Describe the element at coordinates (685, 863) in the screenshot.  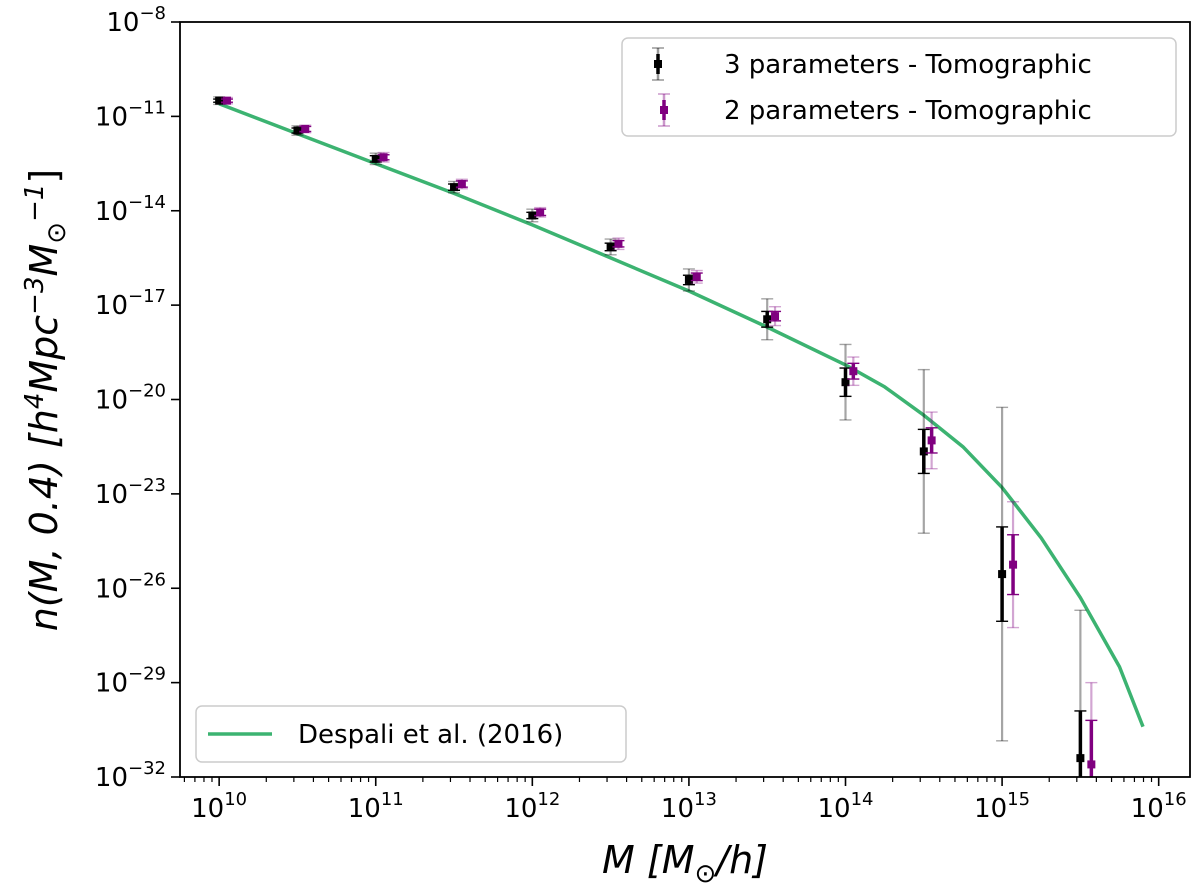
I see `x-axis-title: M [M⊙/h]` at that location.